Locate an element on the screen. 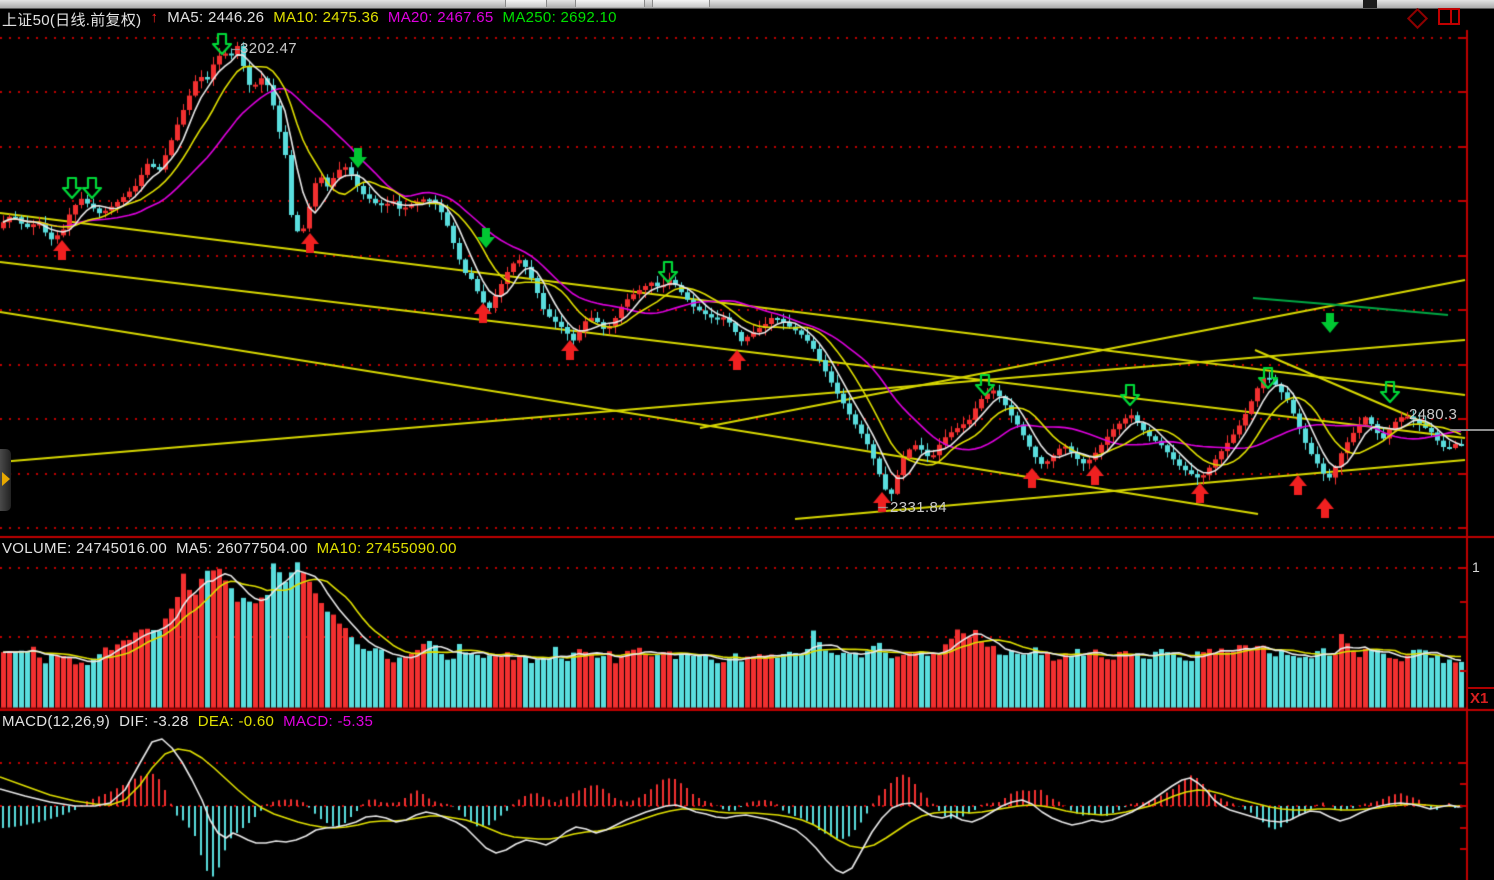  macd-name: MACD(12,26,9) is located at coordinates (56, 721).